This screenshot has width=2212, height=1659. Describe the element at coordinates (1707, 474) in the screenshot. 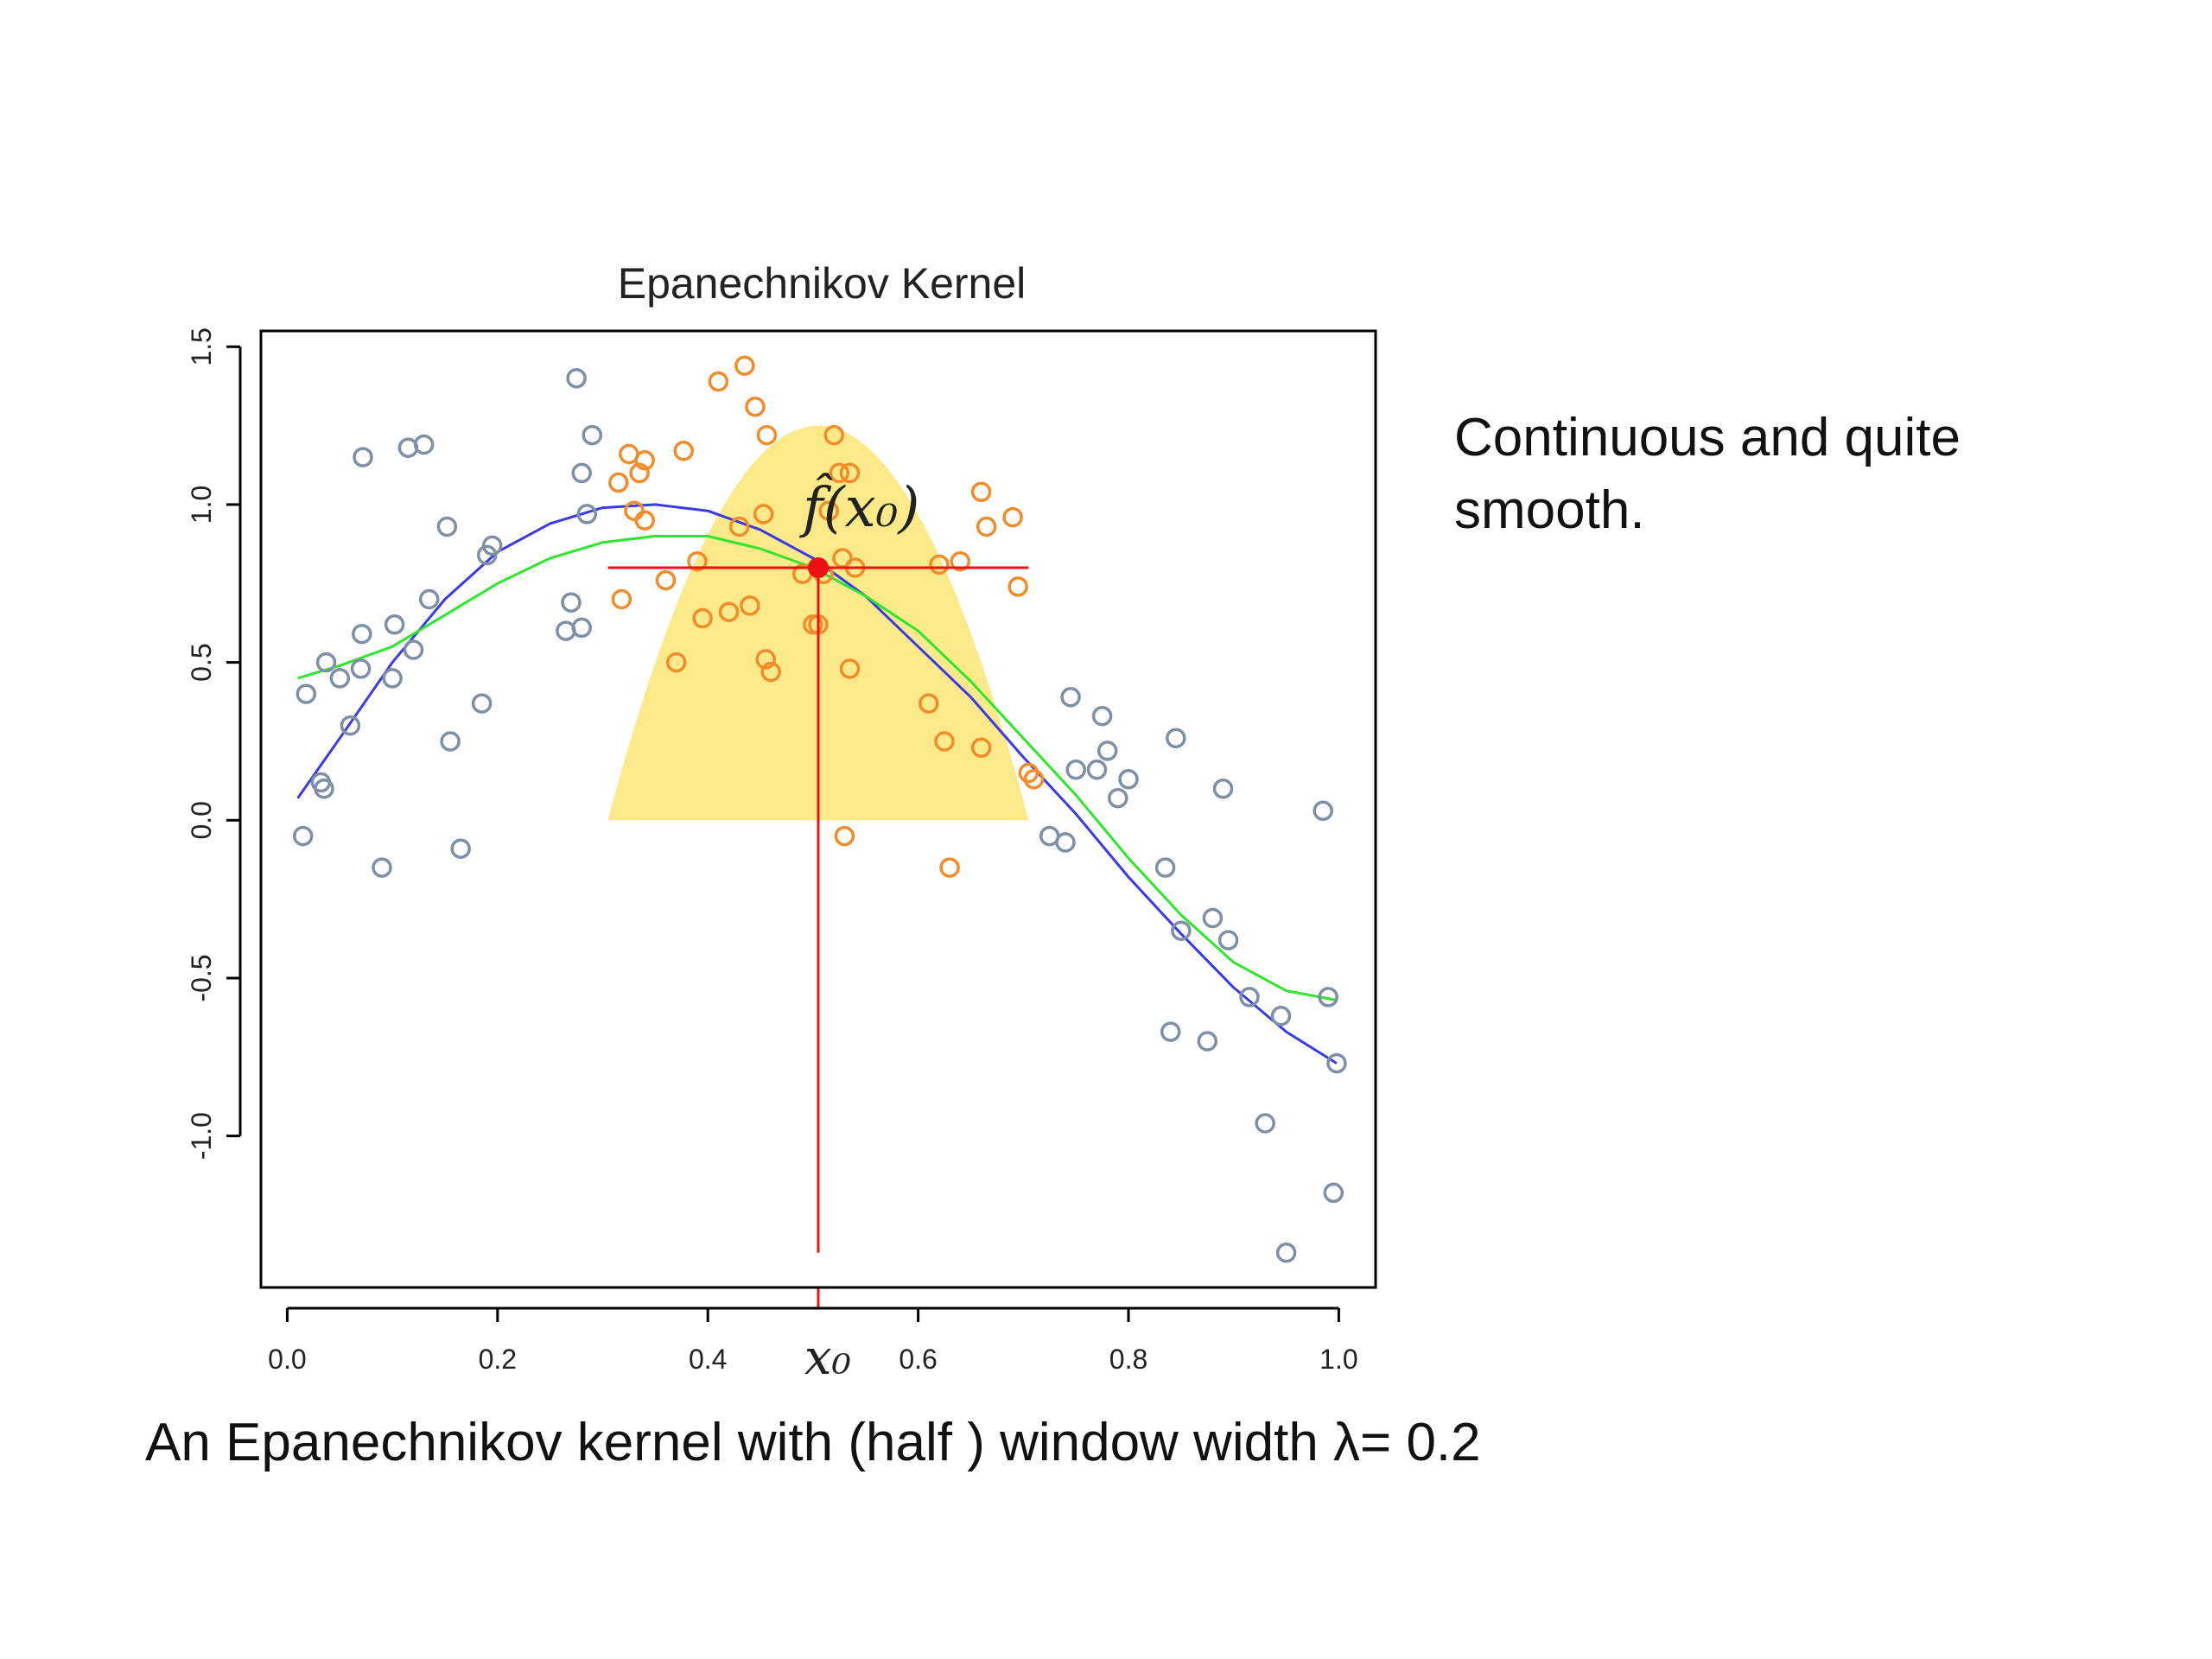

I see `side-note: Continuous and quite smooth.` at that location.